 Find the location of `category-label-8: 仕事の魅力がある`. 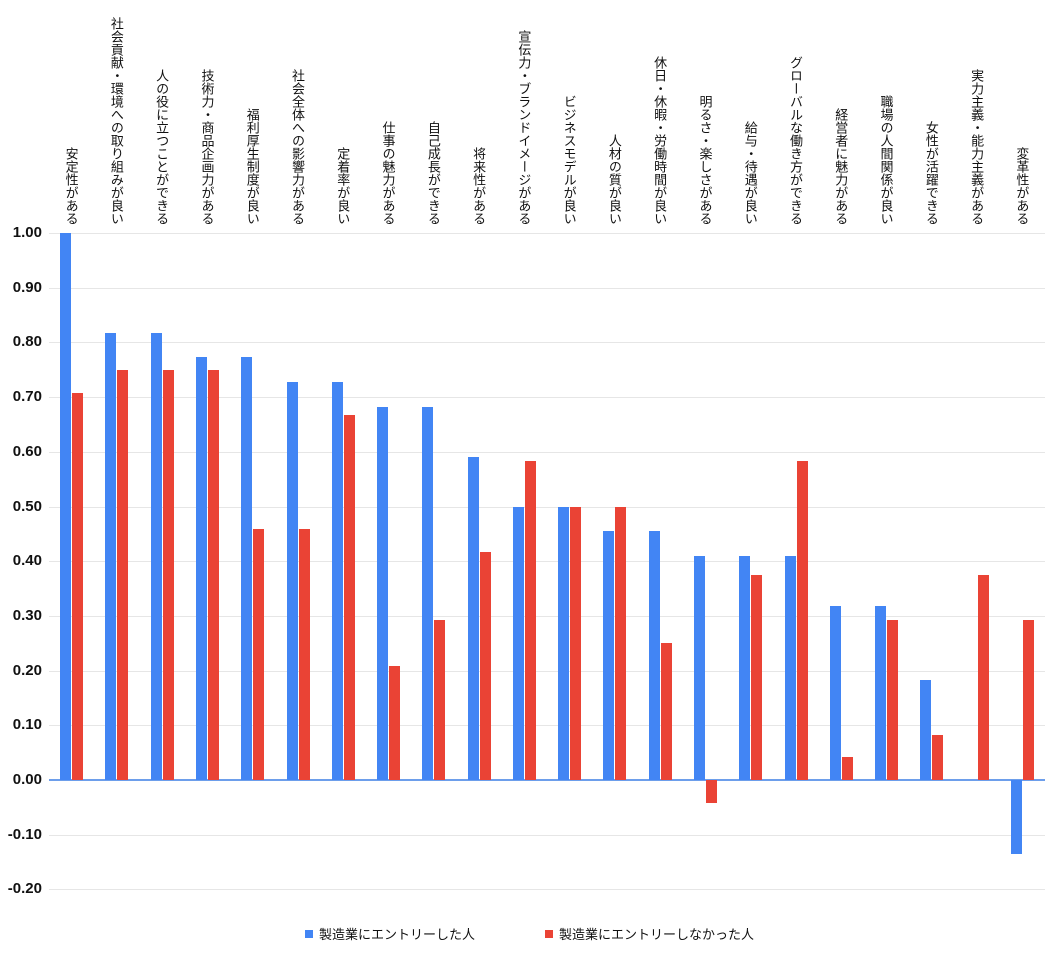

category-label-8: 仕事の魅力がある is located at coordinates (388, 173).